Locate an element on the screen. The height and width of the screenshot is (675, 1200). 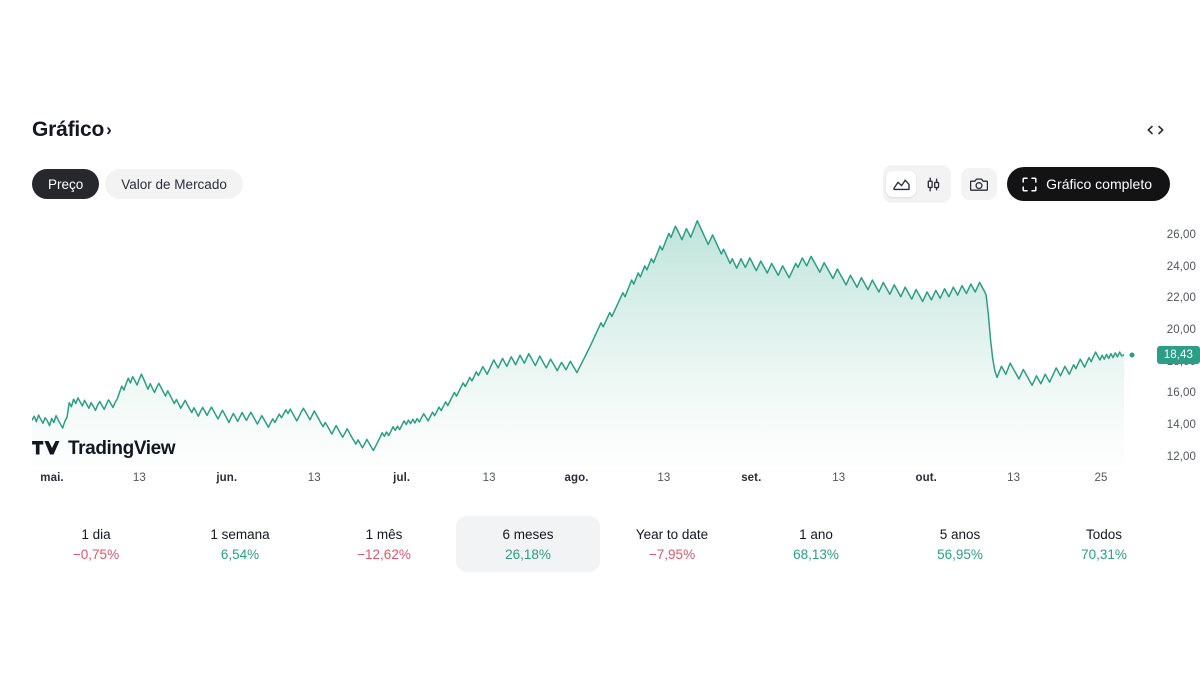
y-axis-tick: 12,00 is located at coordinates (1181, 456).